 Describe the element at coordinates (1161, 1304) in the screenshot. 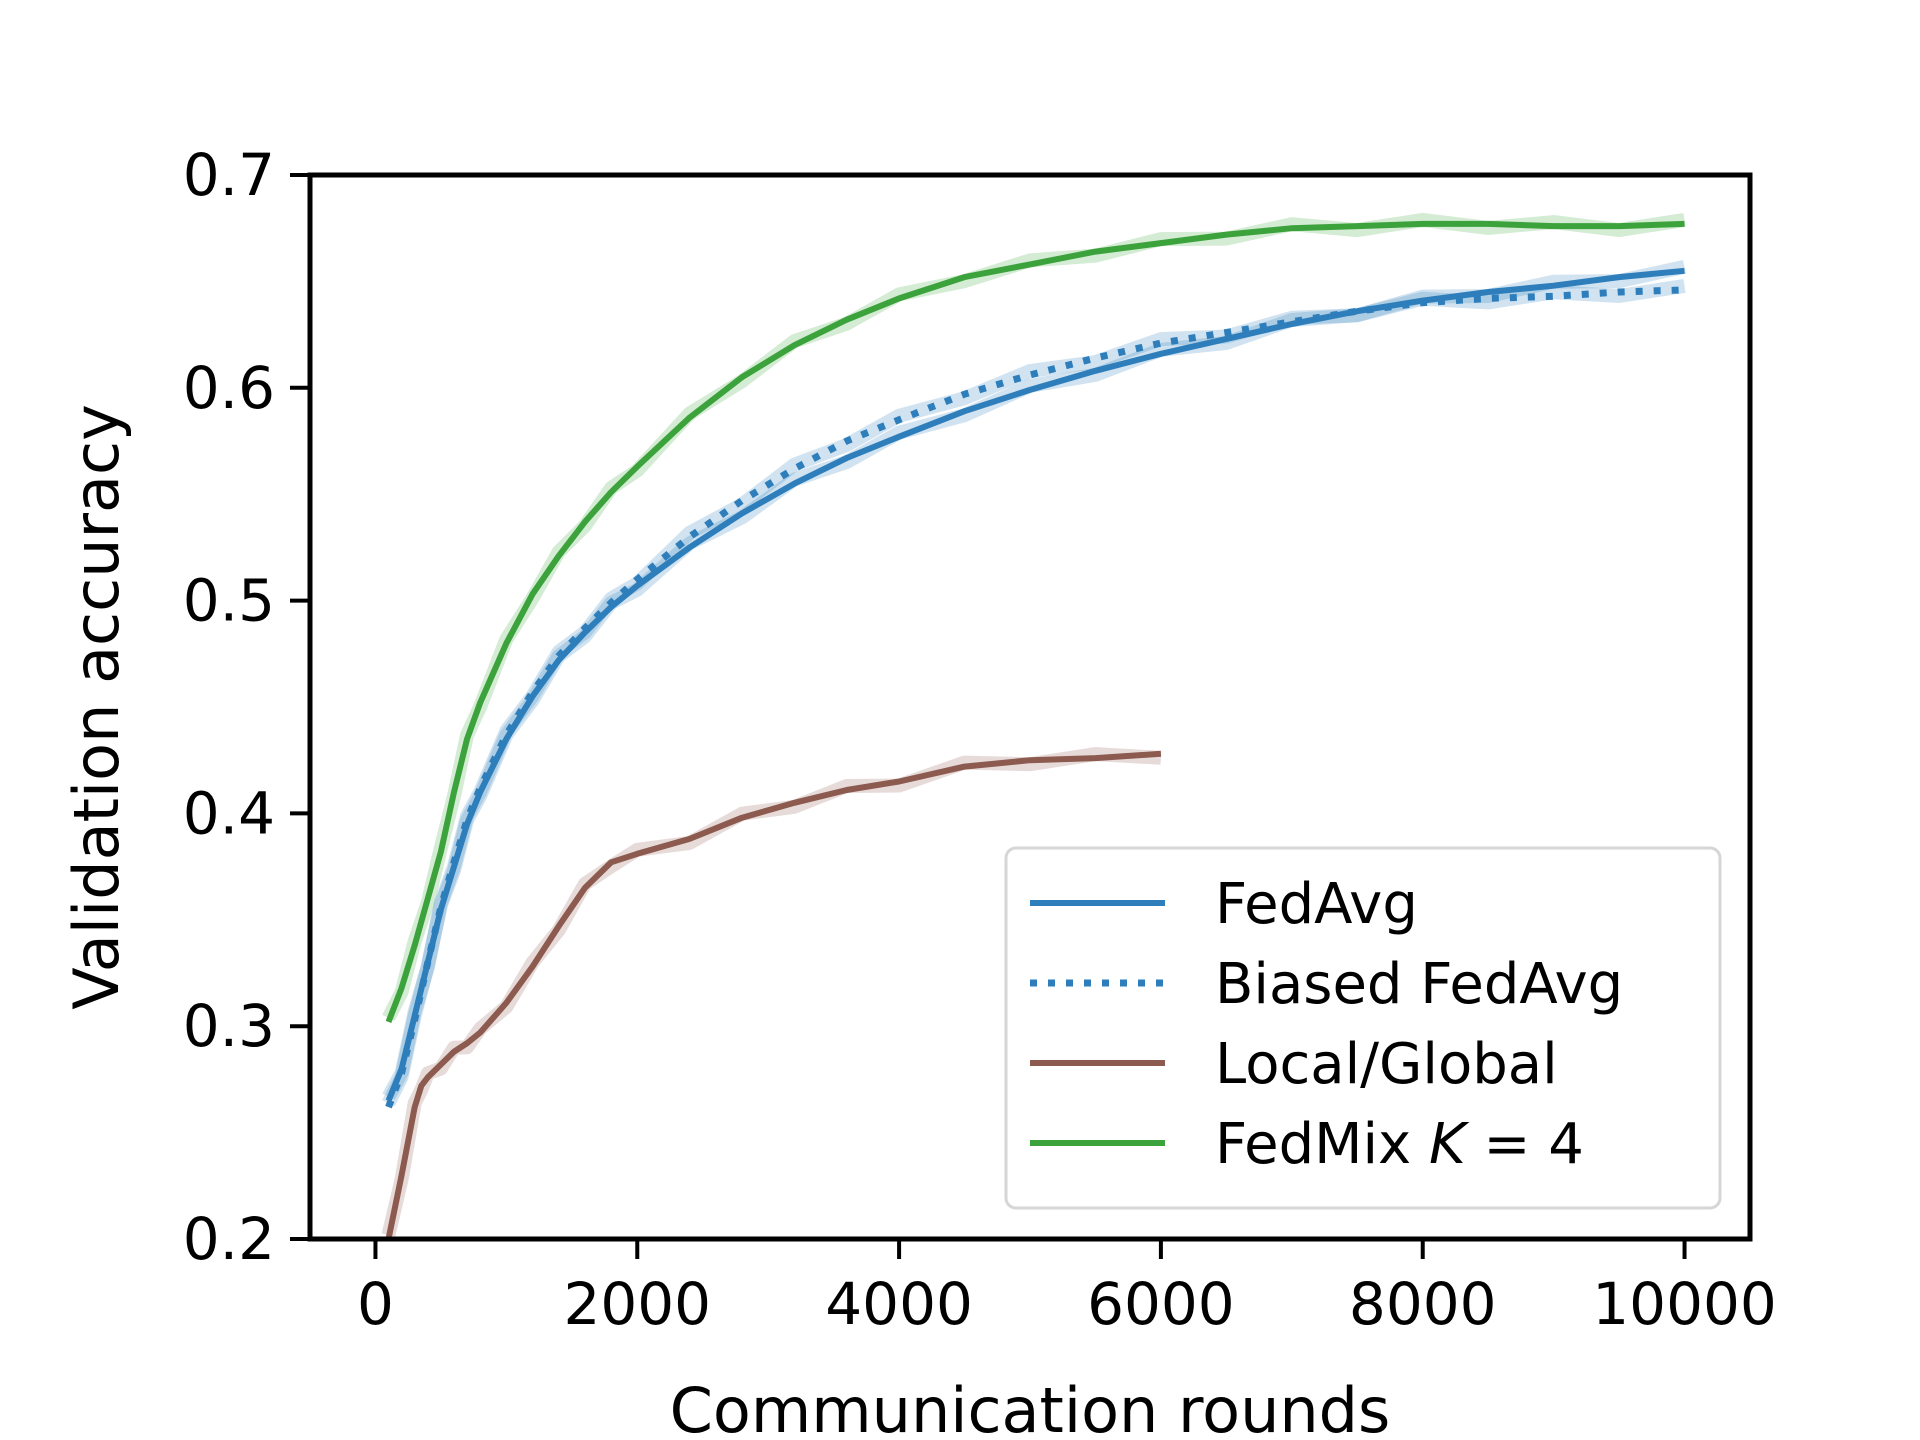

I see `x-tick-label: 6000` at that location.